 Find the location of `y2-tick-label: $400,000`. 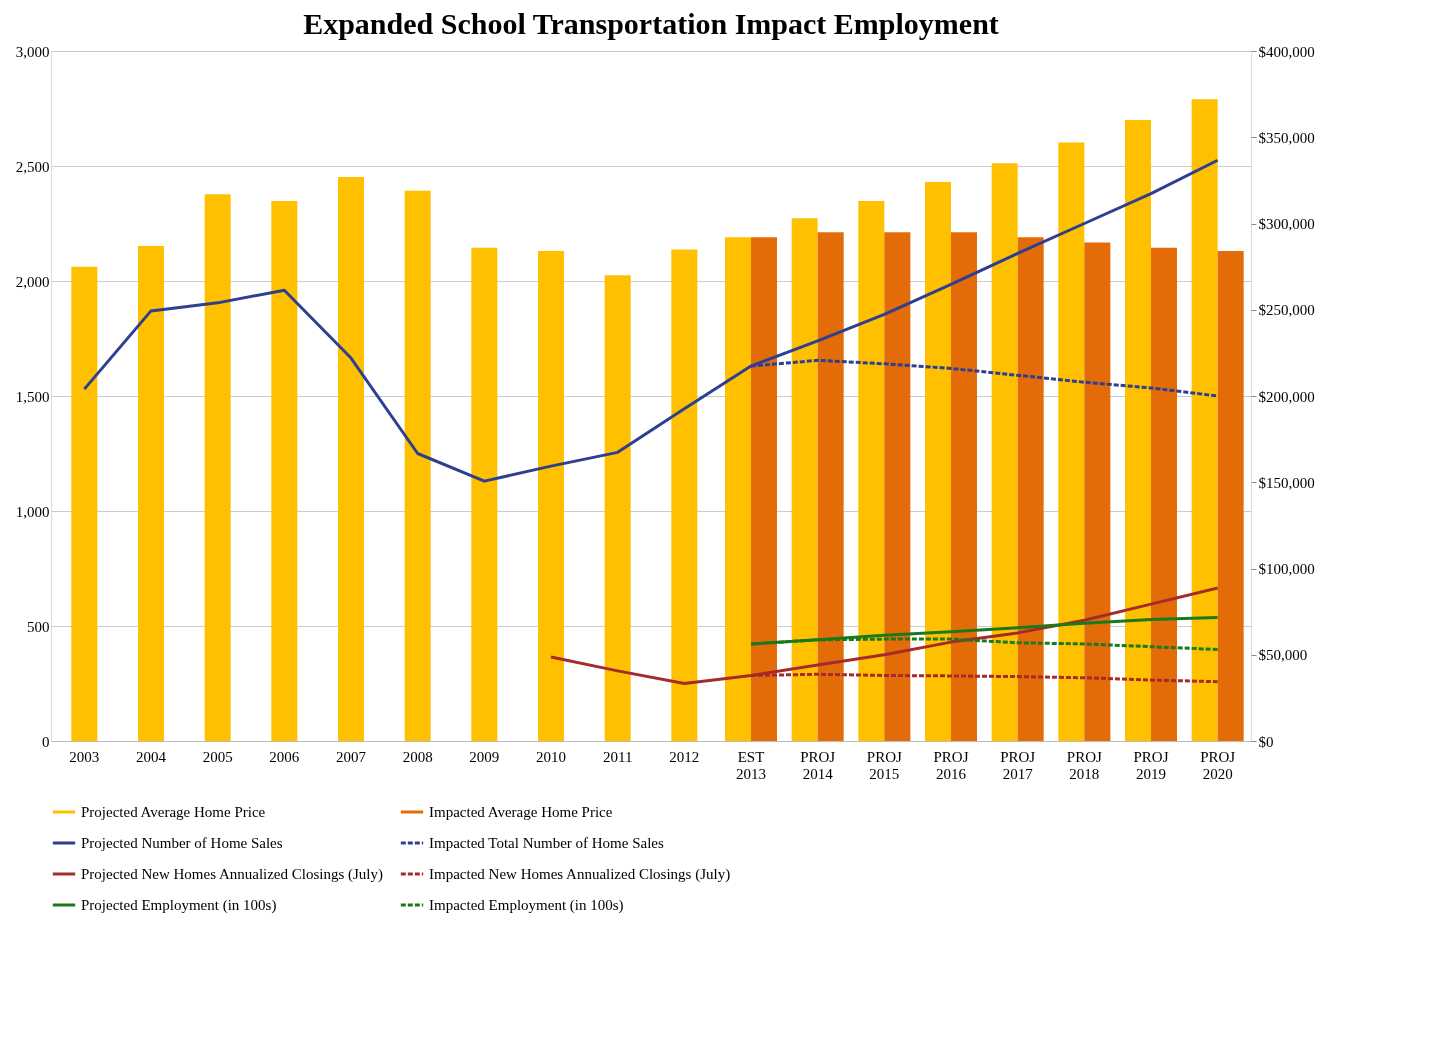

y2-tick-label: $400,000 is located at coordinates (1286, 51).